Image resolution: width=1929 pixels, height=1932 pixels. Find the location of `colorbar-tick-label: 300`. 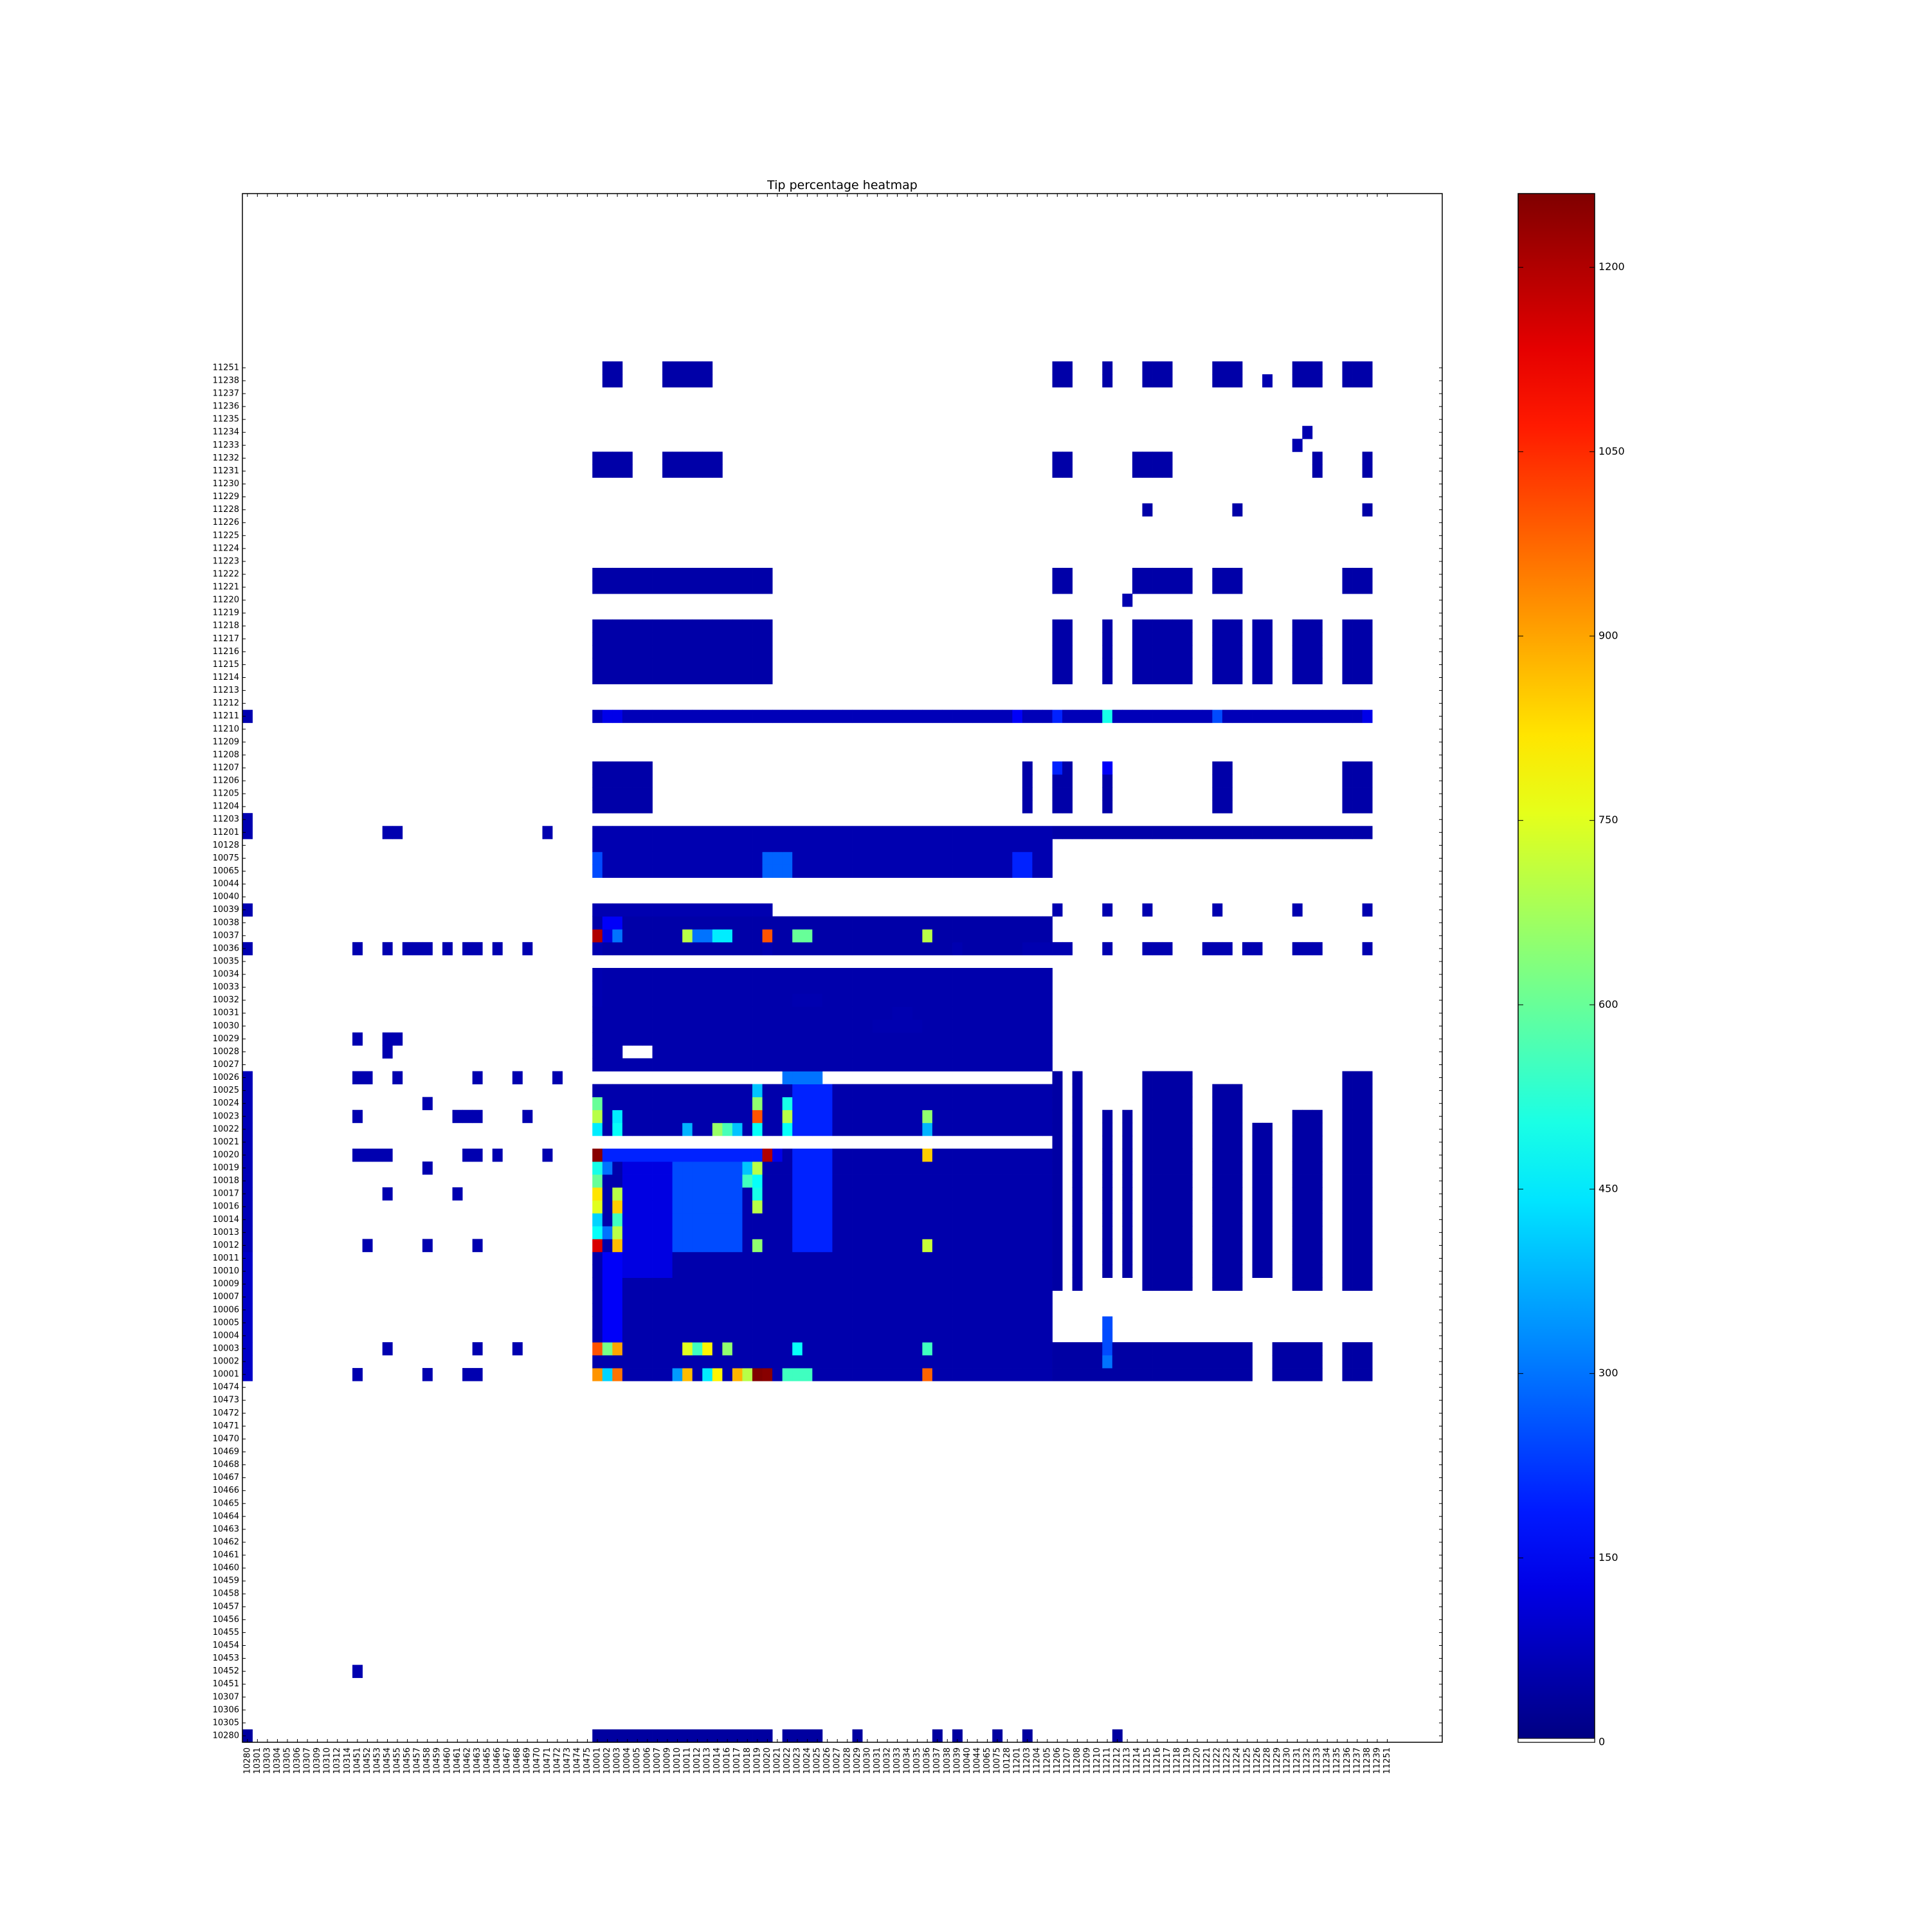

colorbar-tick-label: 300 is located at coordinates (1608, 1373).